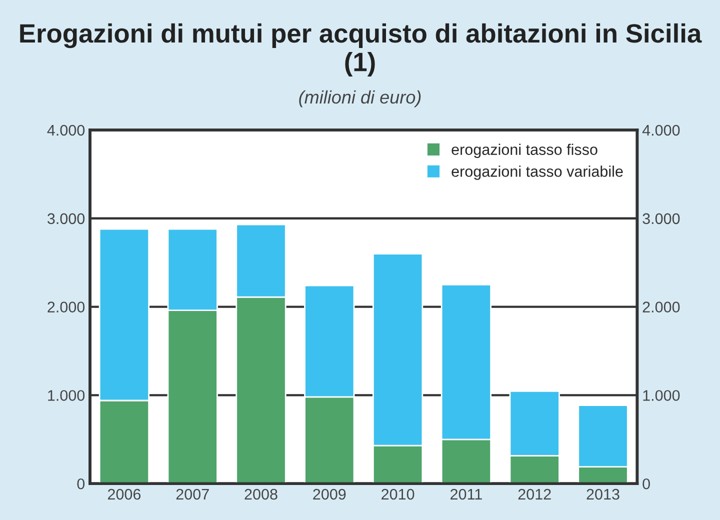  I want to click on y-tick-label: 2.000, so click(66, 307).